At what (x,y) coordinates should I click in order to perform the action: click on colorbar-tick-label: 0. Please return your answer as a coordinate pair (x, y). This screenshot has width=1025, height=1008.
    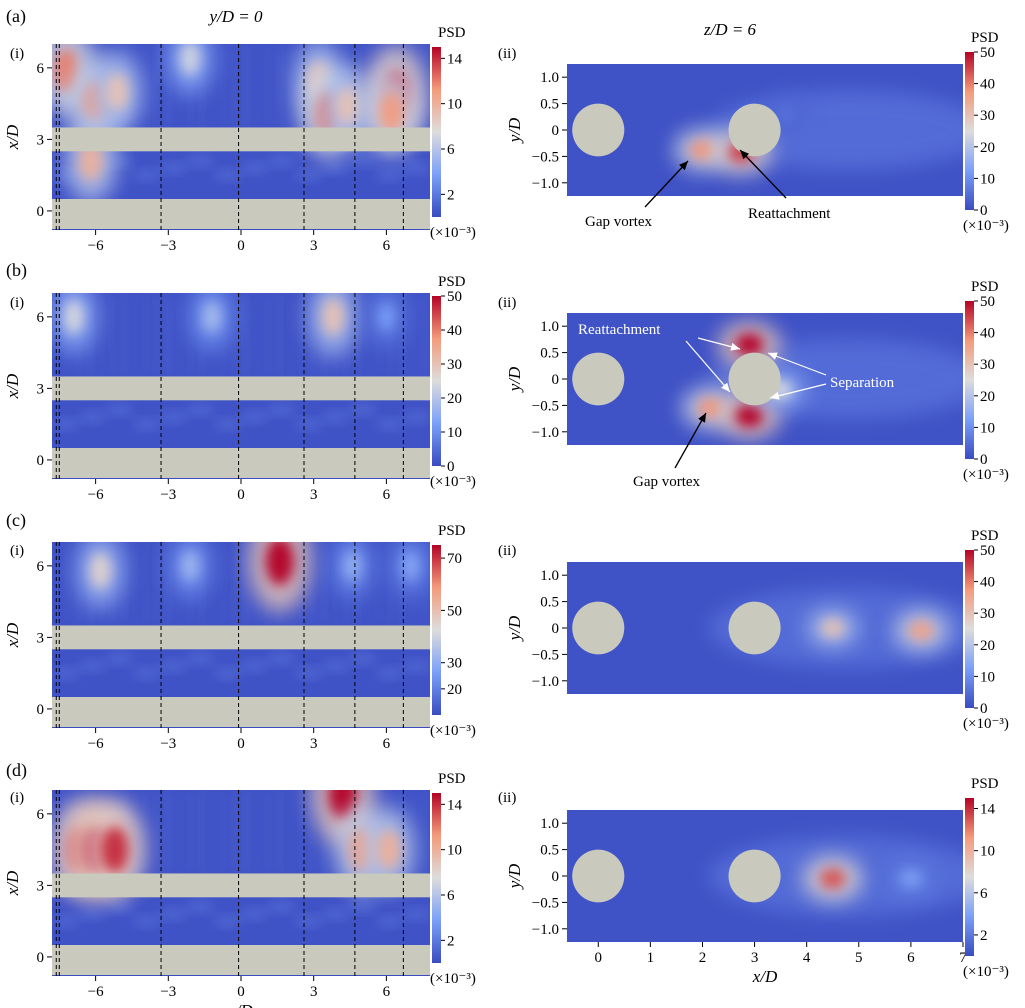
    Looking at the image, I should click on (984, 709).